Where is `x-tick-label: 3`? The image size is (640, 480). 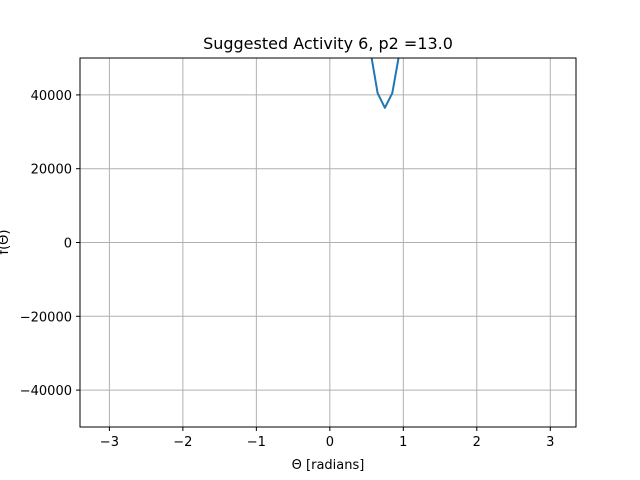 x-tick-label: 3 is located at coordinates (550, 442).